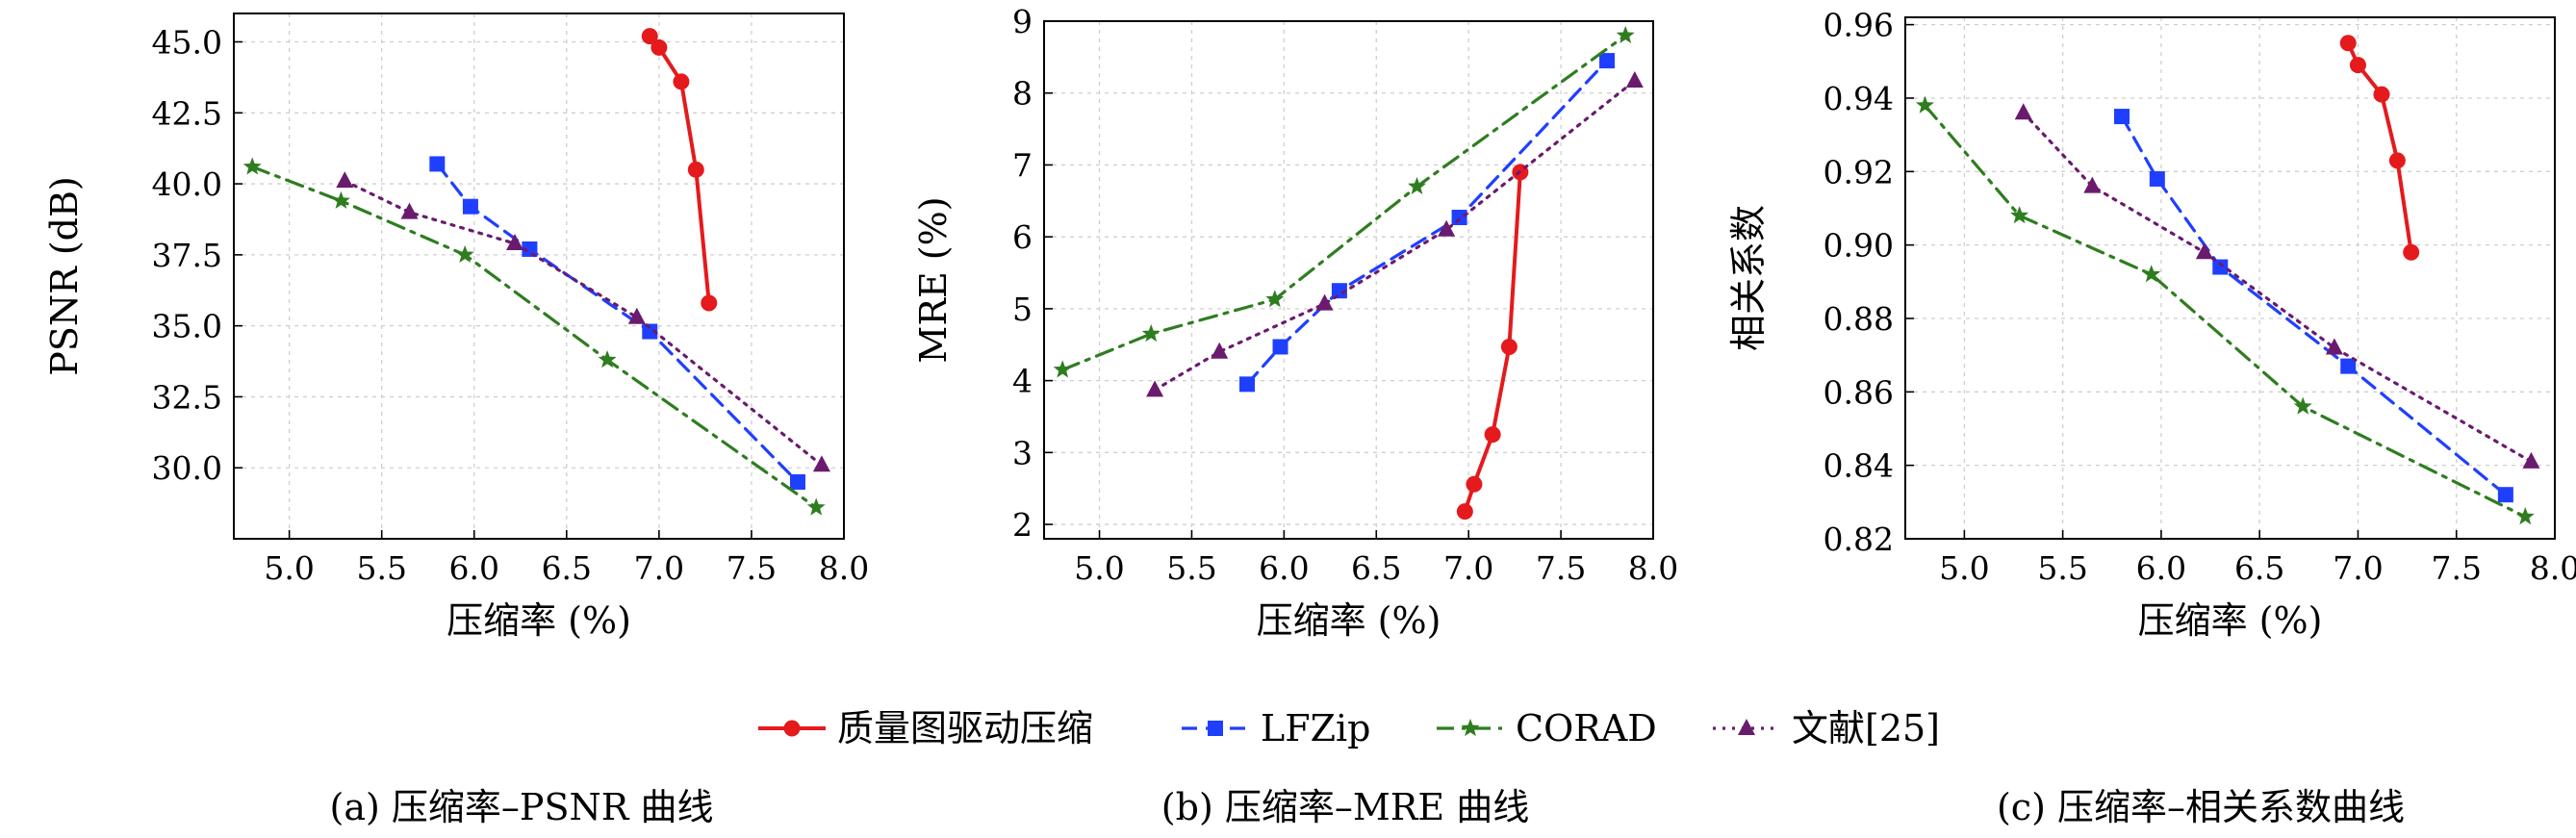 This screenshot has height=838, width=2576. Describe the element at coordinates (1859, 392) in the screenshot. I see `y-tick-label: 0.86` at that location.